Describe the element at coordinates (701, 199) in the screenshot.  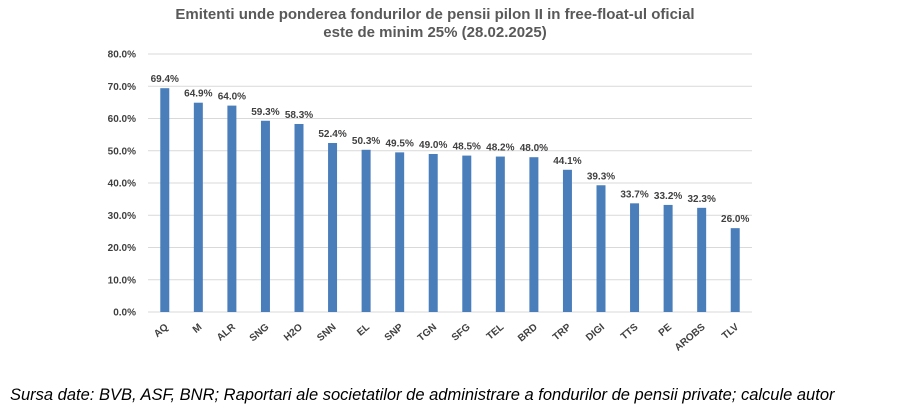
I see `data-label: 32.3%` at that location.